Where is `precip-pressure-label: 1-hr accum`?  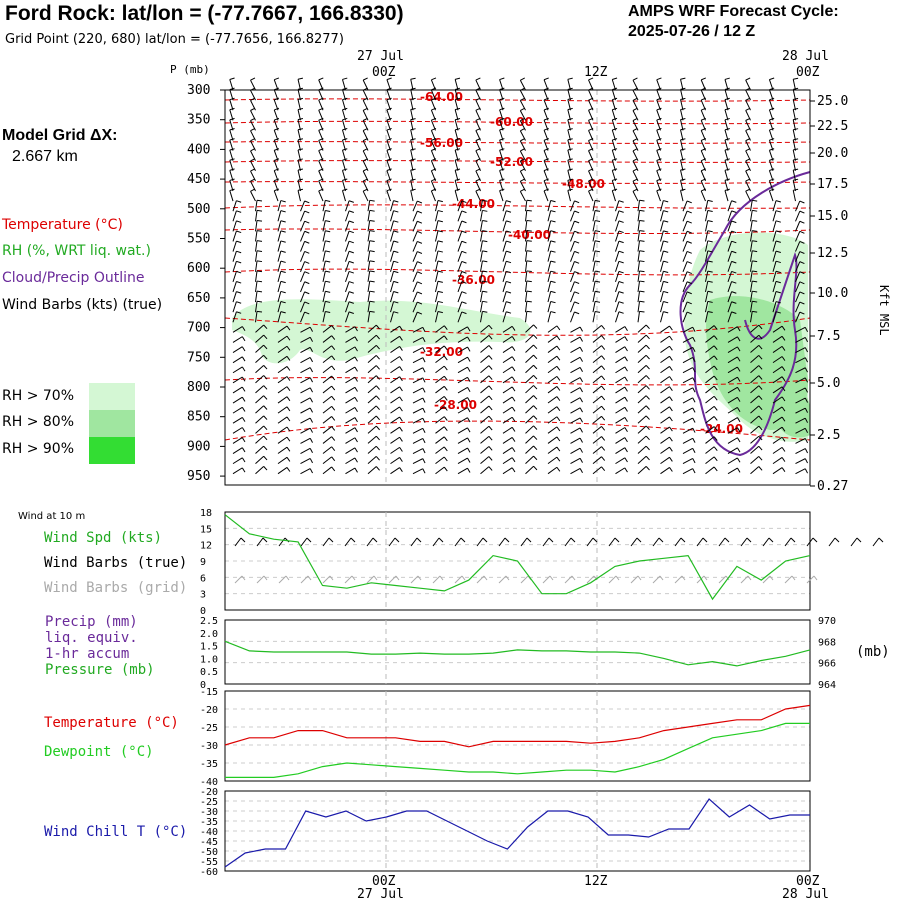
precip-pressure-label: 1-hr accum is located at coordinates (87, 654).